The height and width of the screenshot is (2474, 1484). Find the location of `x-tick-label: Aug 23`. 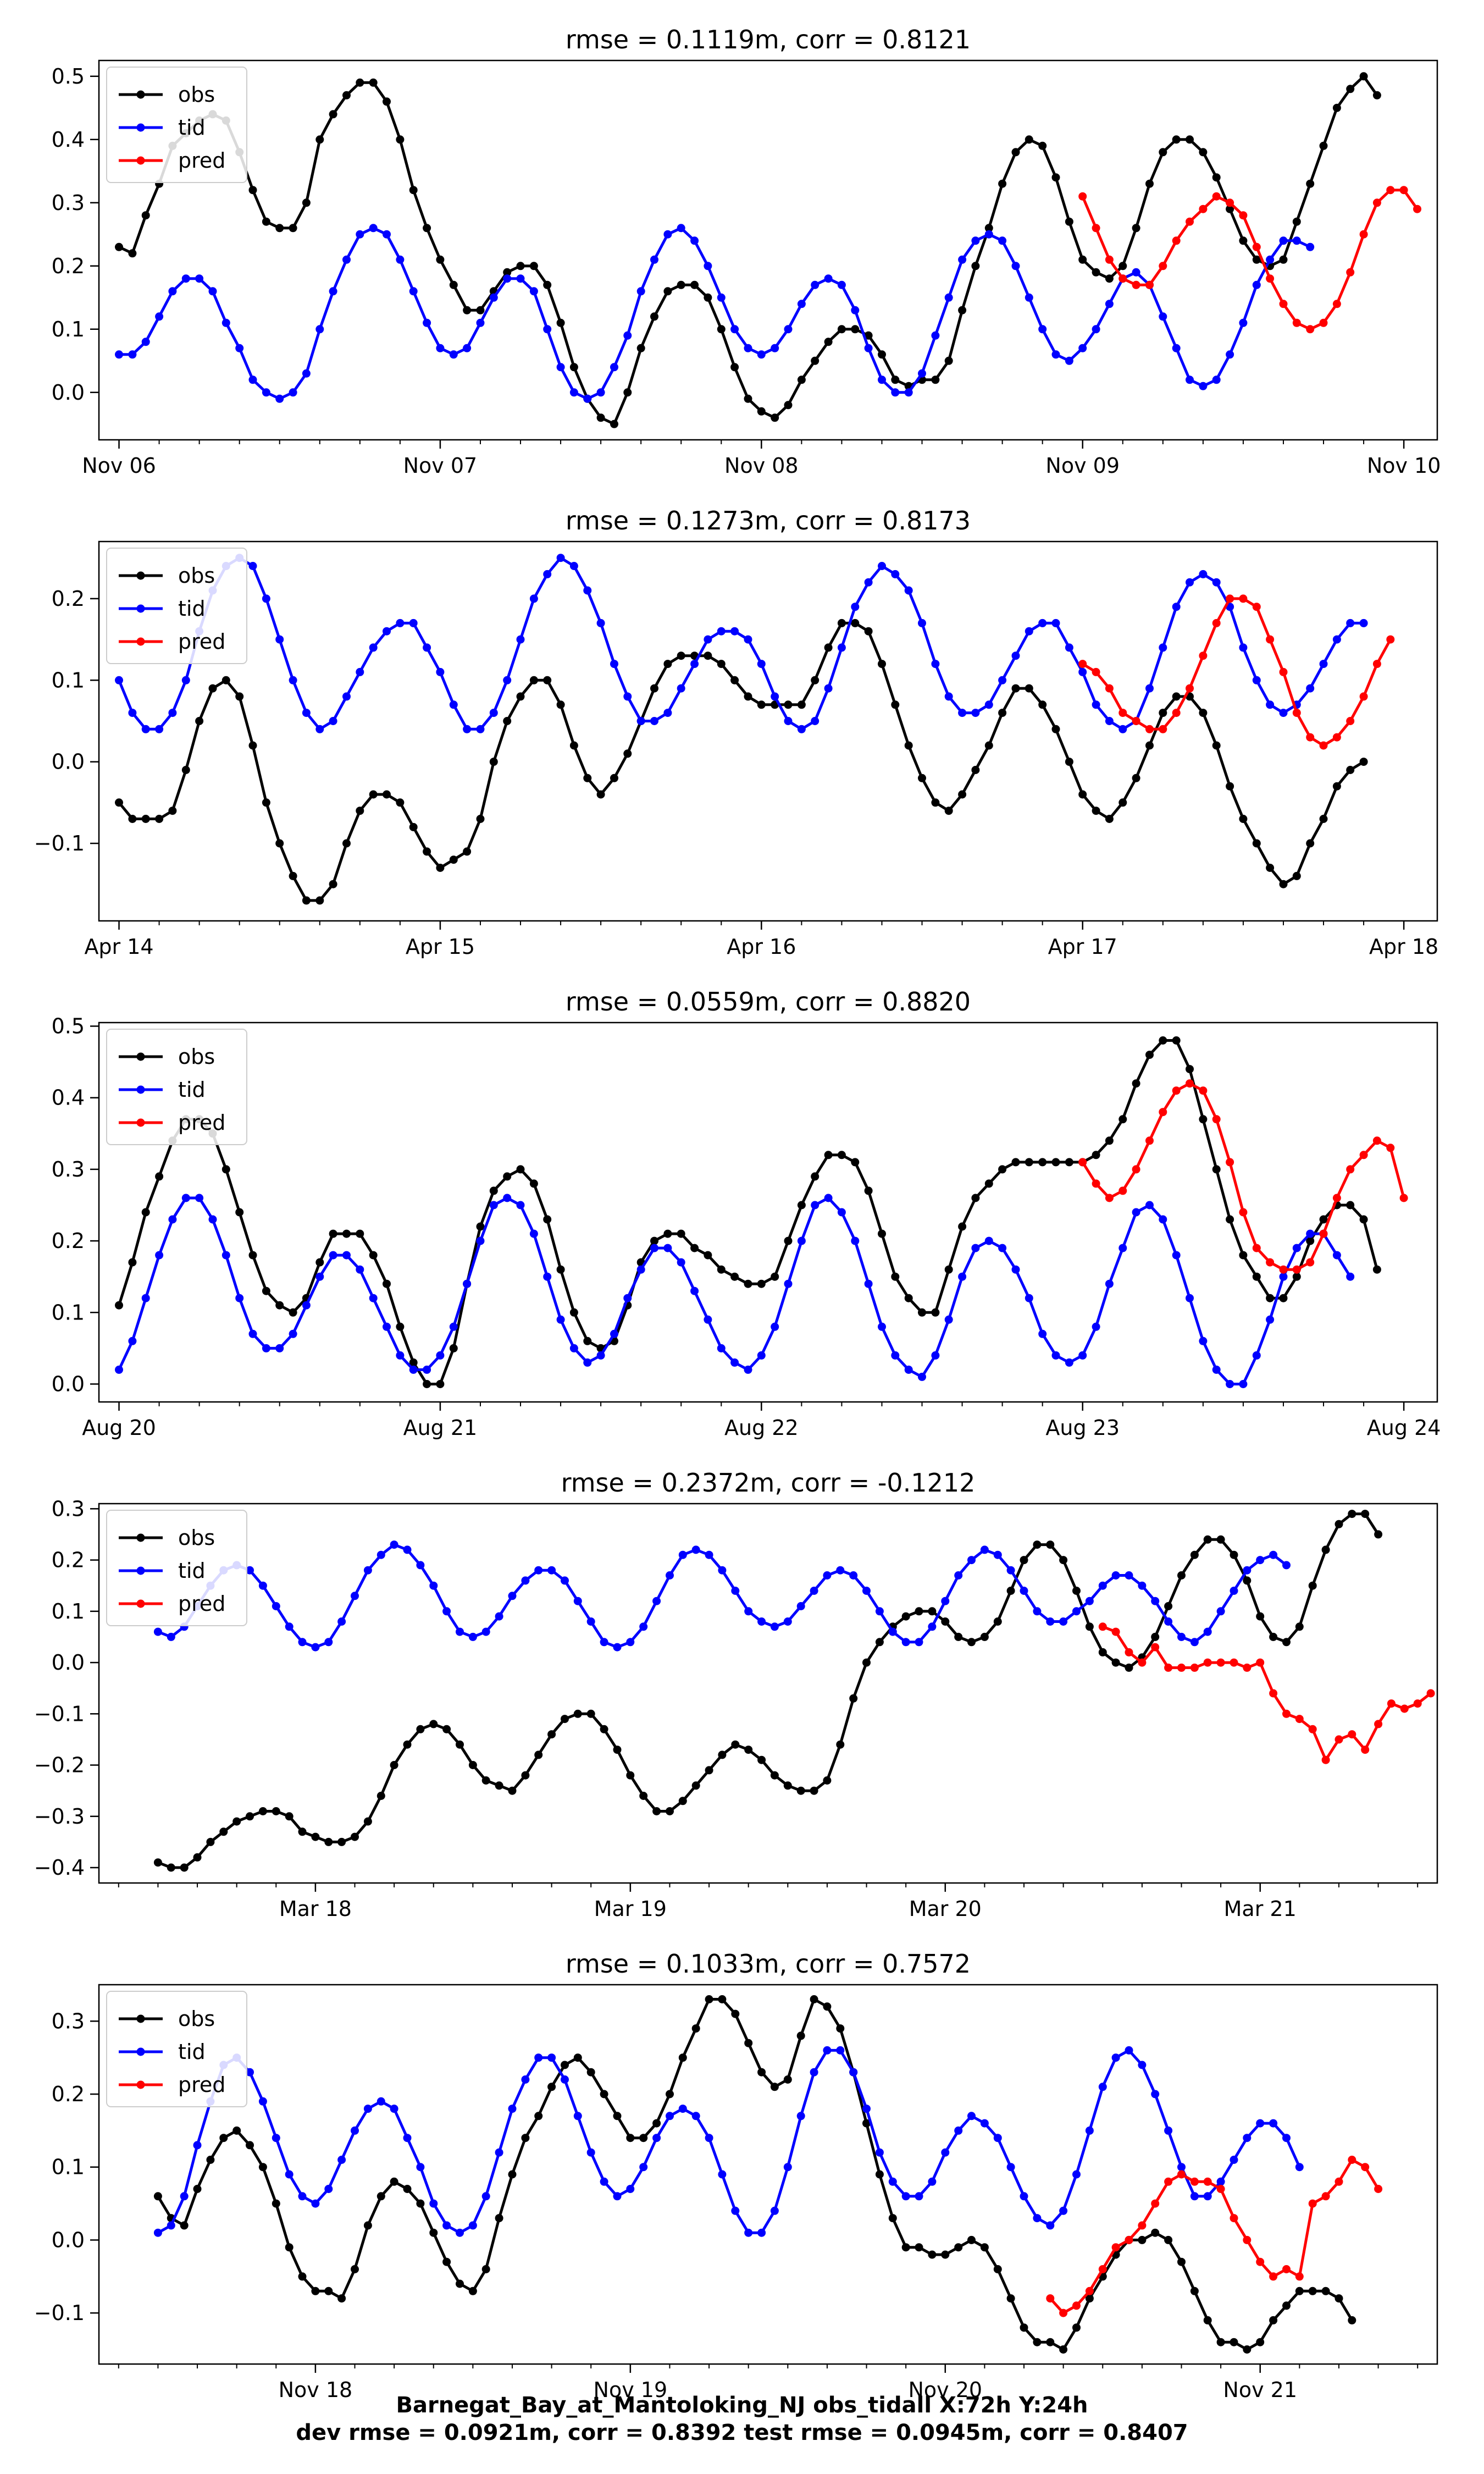

x-tick-label: Aug 23 is located at coordinates (1082, 1428).